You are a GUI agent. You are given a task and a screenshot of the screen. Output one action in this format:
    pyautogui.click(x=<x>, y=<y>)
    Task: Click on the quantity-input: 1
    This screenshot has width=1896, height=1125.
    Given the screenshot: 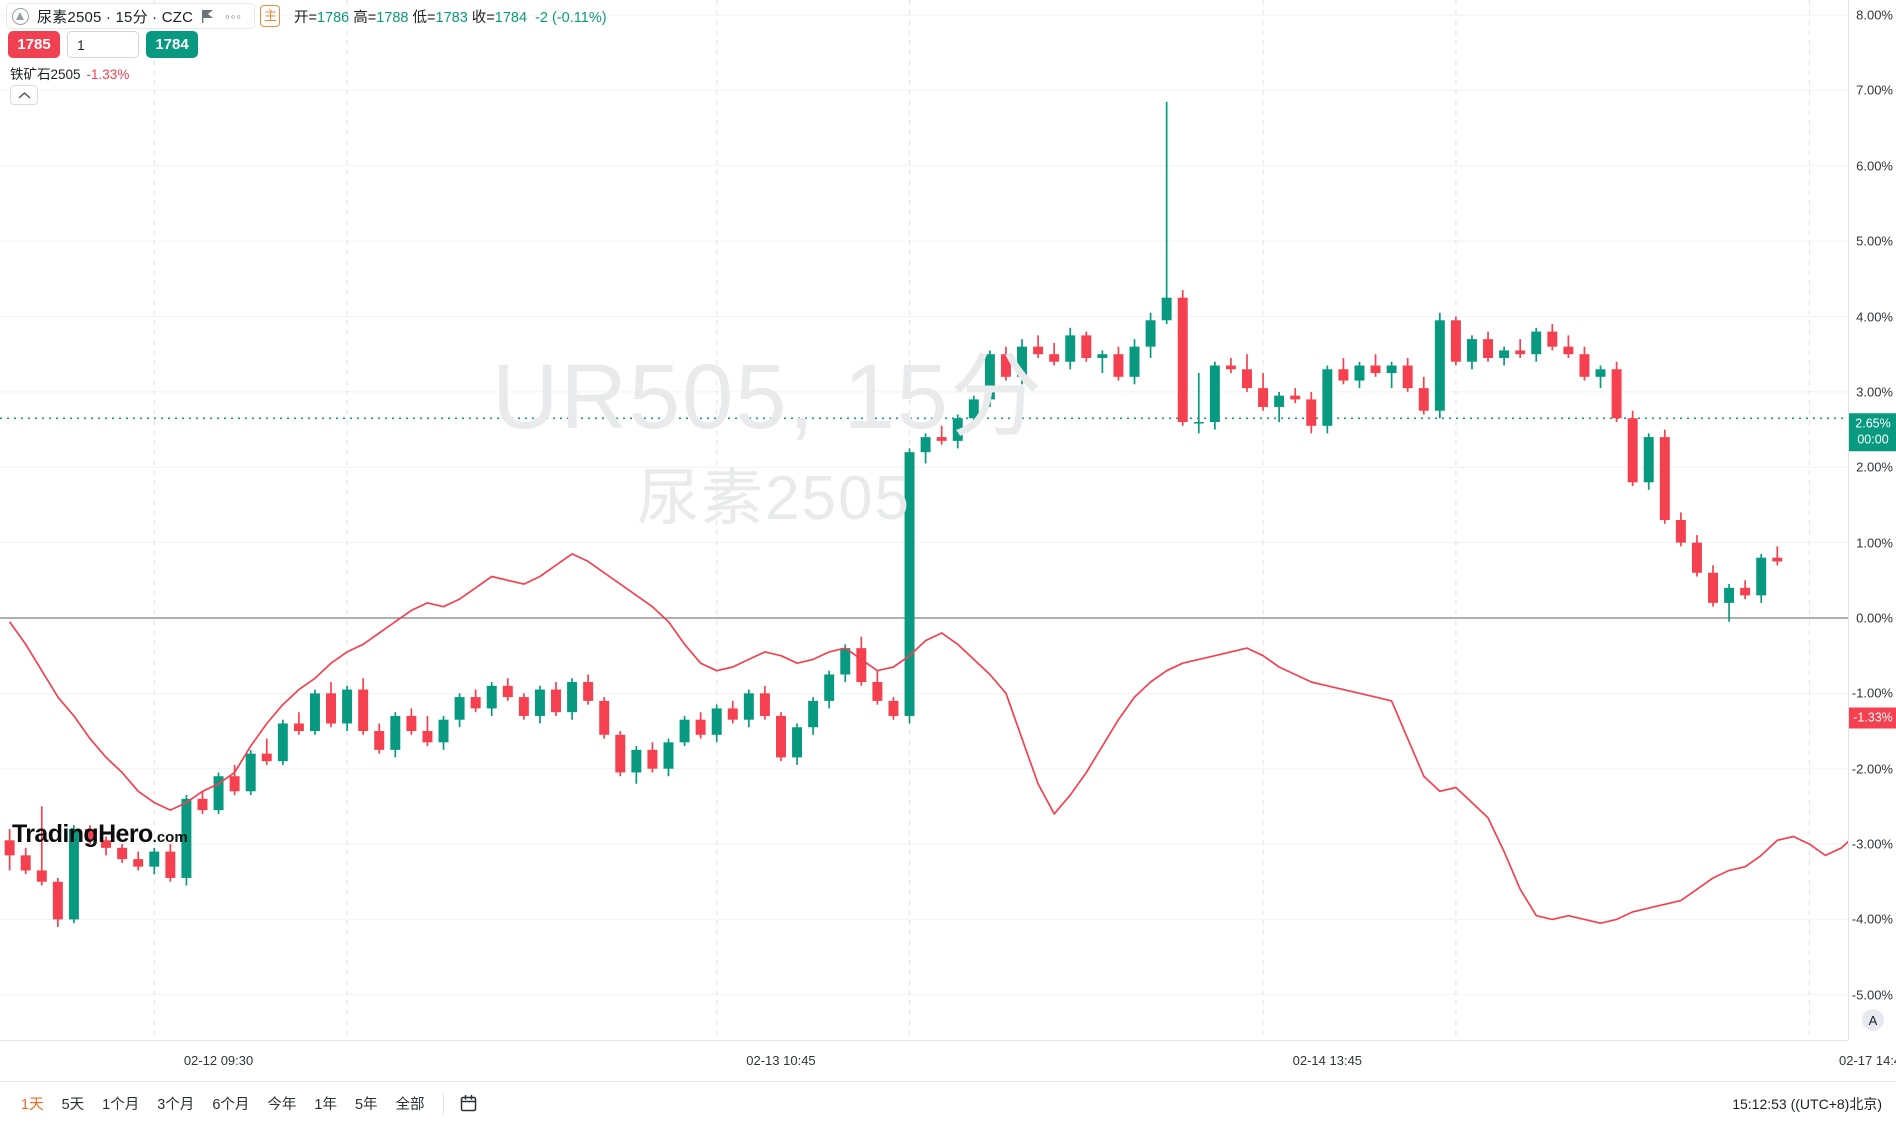 What is the action you would take?
    pyautogui.click(x=103, y=44)
    